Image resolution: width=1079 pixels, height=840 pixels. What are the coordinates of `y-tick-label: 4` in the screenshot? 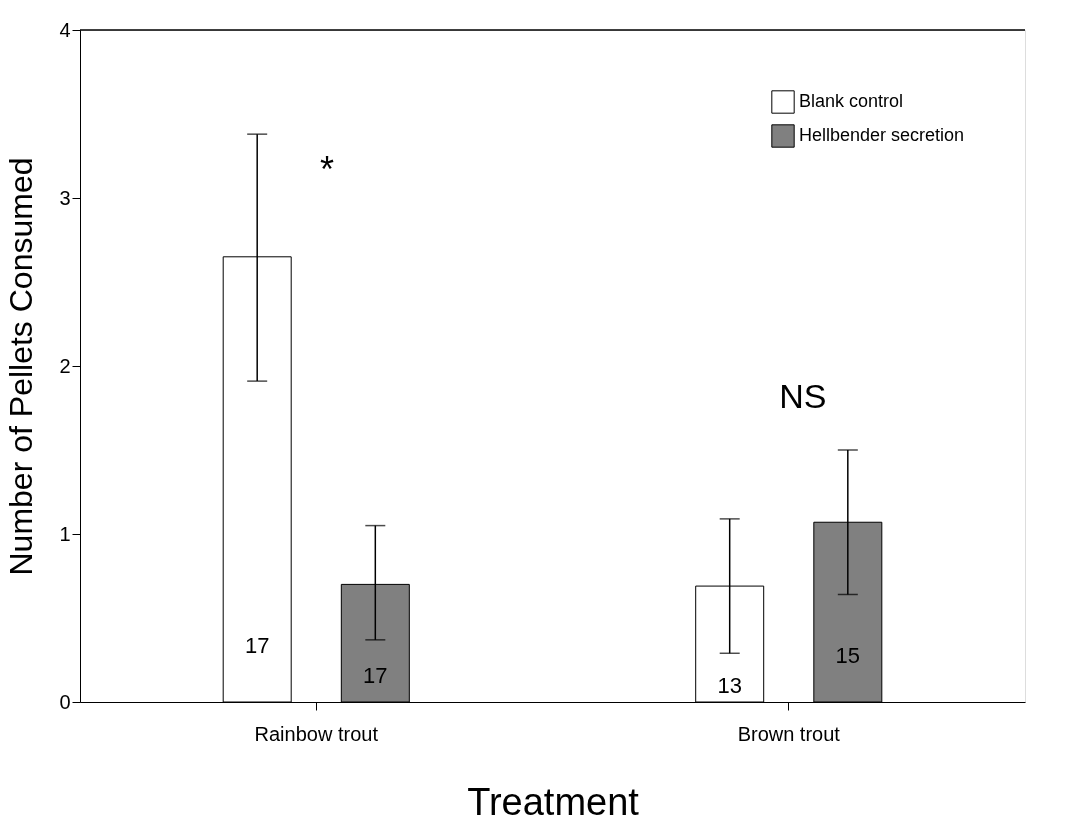 It's located at (65, 29).